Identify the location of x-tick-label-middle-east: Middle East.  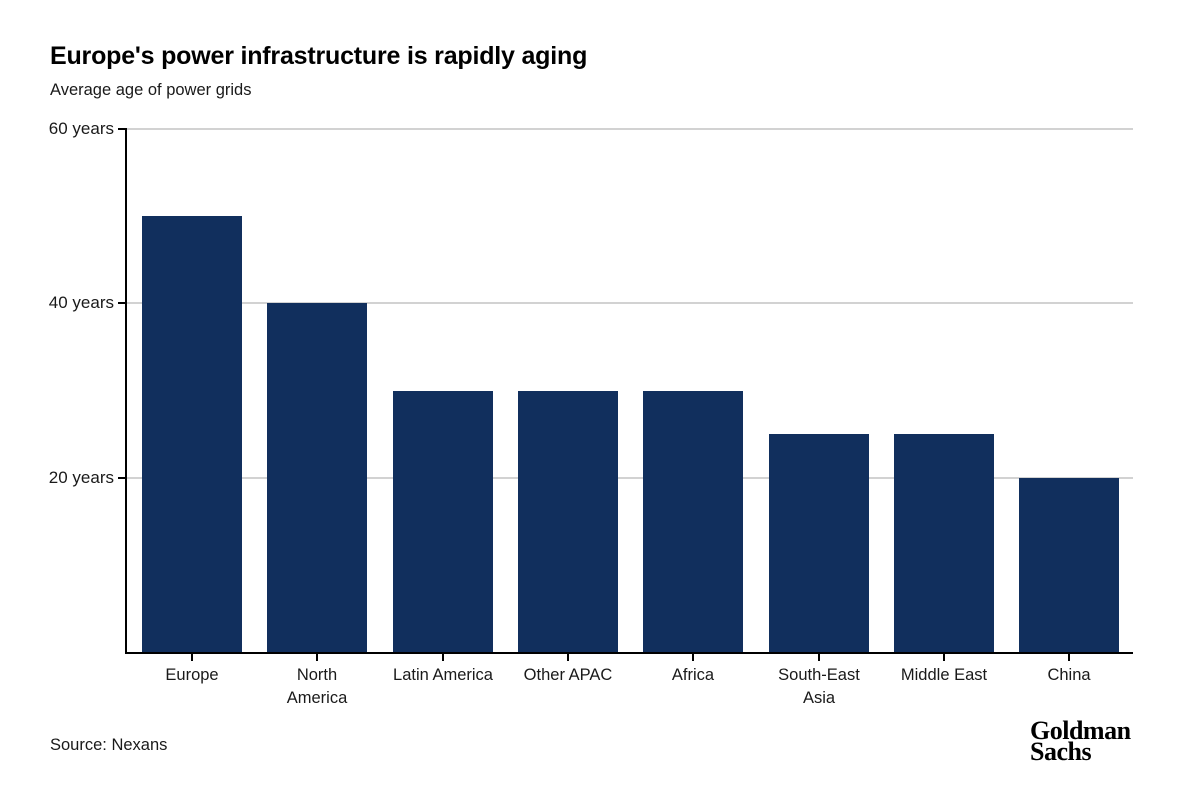
(944, 675).